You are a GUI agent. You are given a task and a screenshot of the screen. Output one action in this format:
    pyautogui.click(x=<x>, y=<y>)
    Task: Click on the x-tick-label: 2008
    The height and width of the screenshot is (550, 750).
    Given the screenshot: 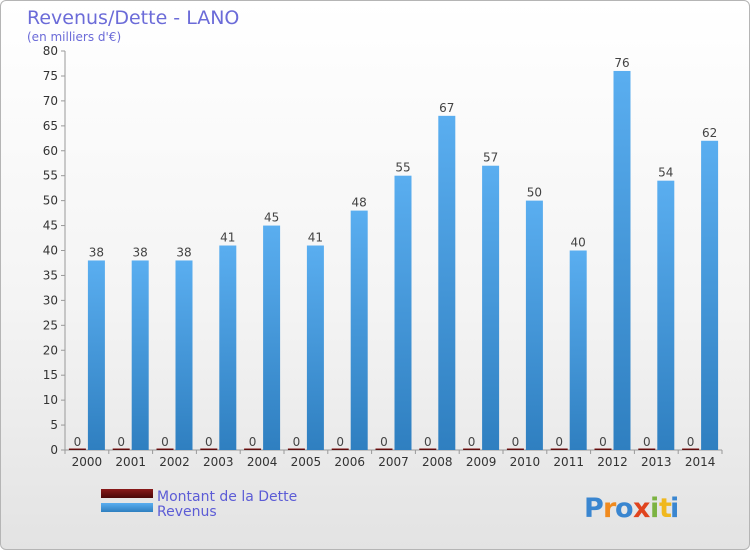 What is the action you would take?
    pyautogui.click(x=437, y=462)
    